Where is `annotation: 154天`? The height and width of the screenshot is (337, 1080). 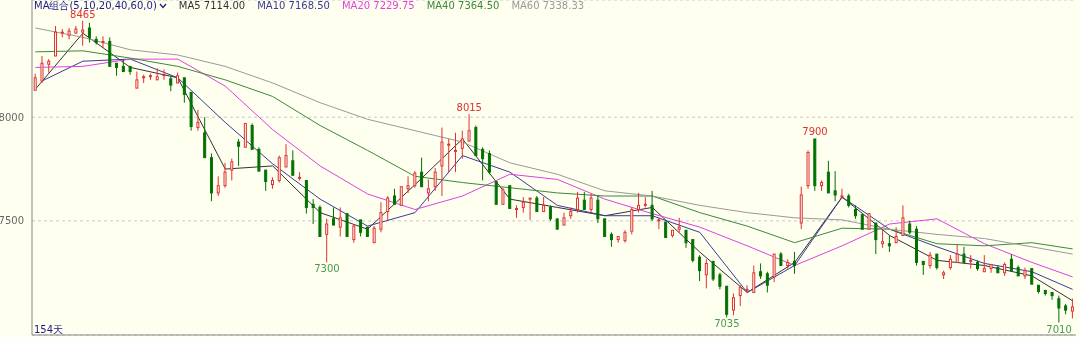
annotation: 154天 is located at coordinates (49, 330).